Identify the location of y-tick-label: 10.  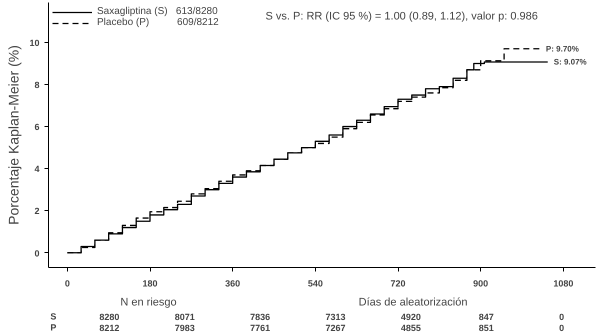
(34, 43).